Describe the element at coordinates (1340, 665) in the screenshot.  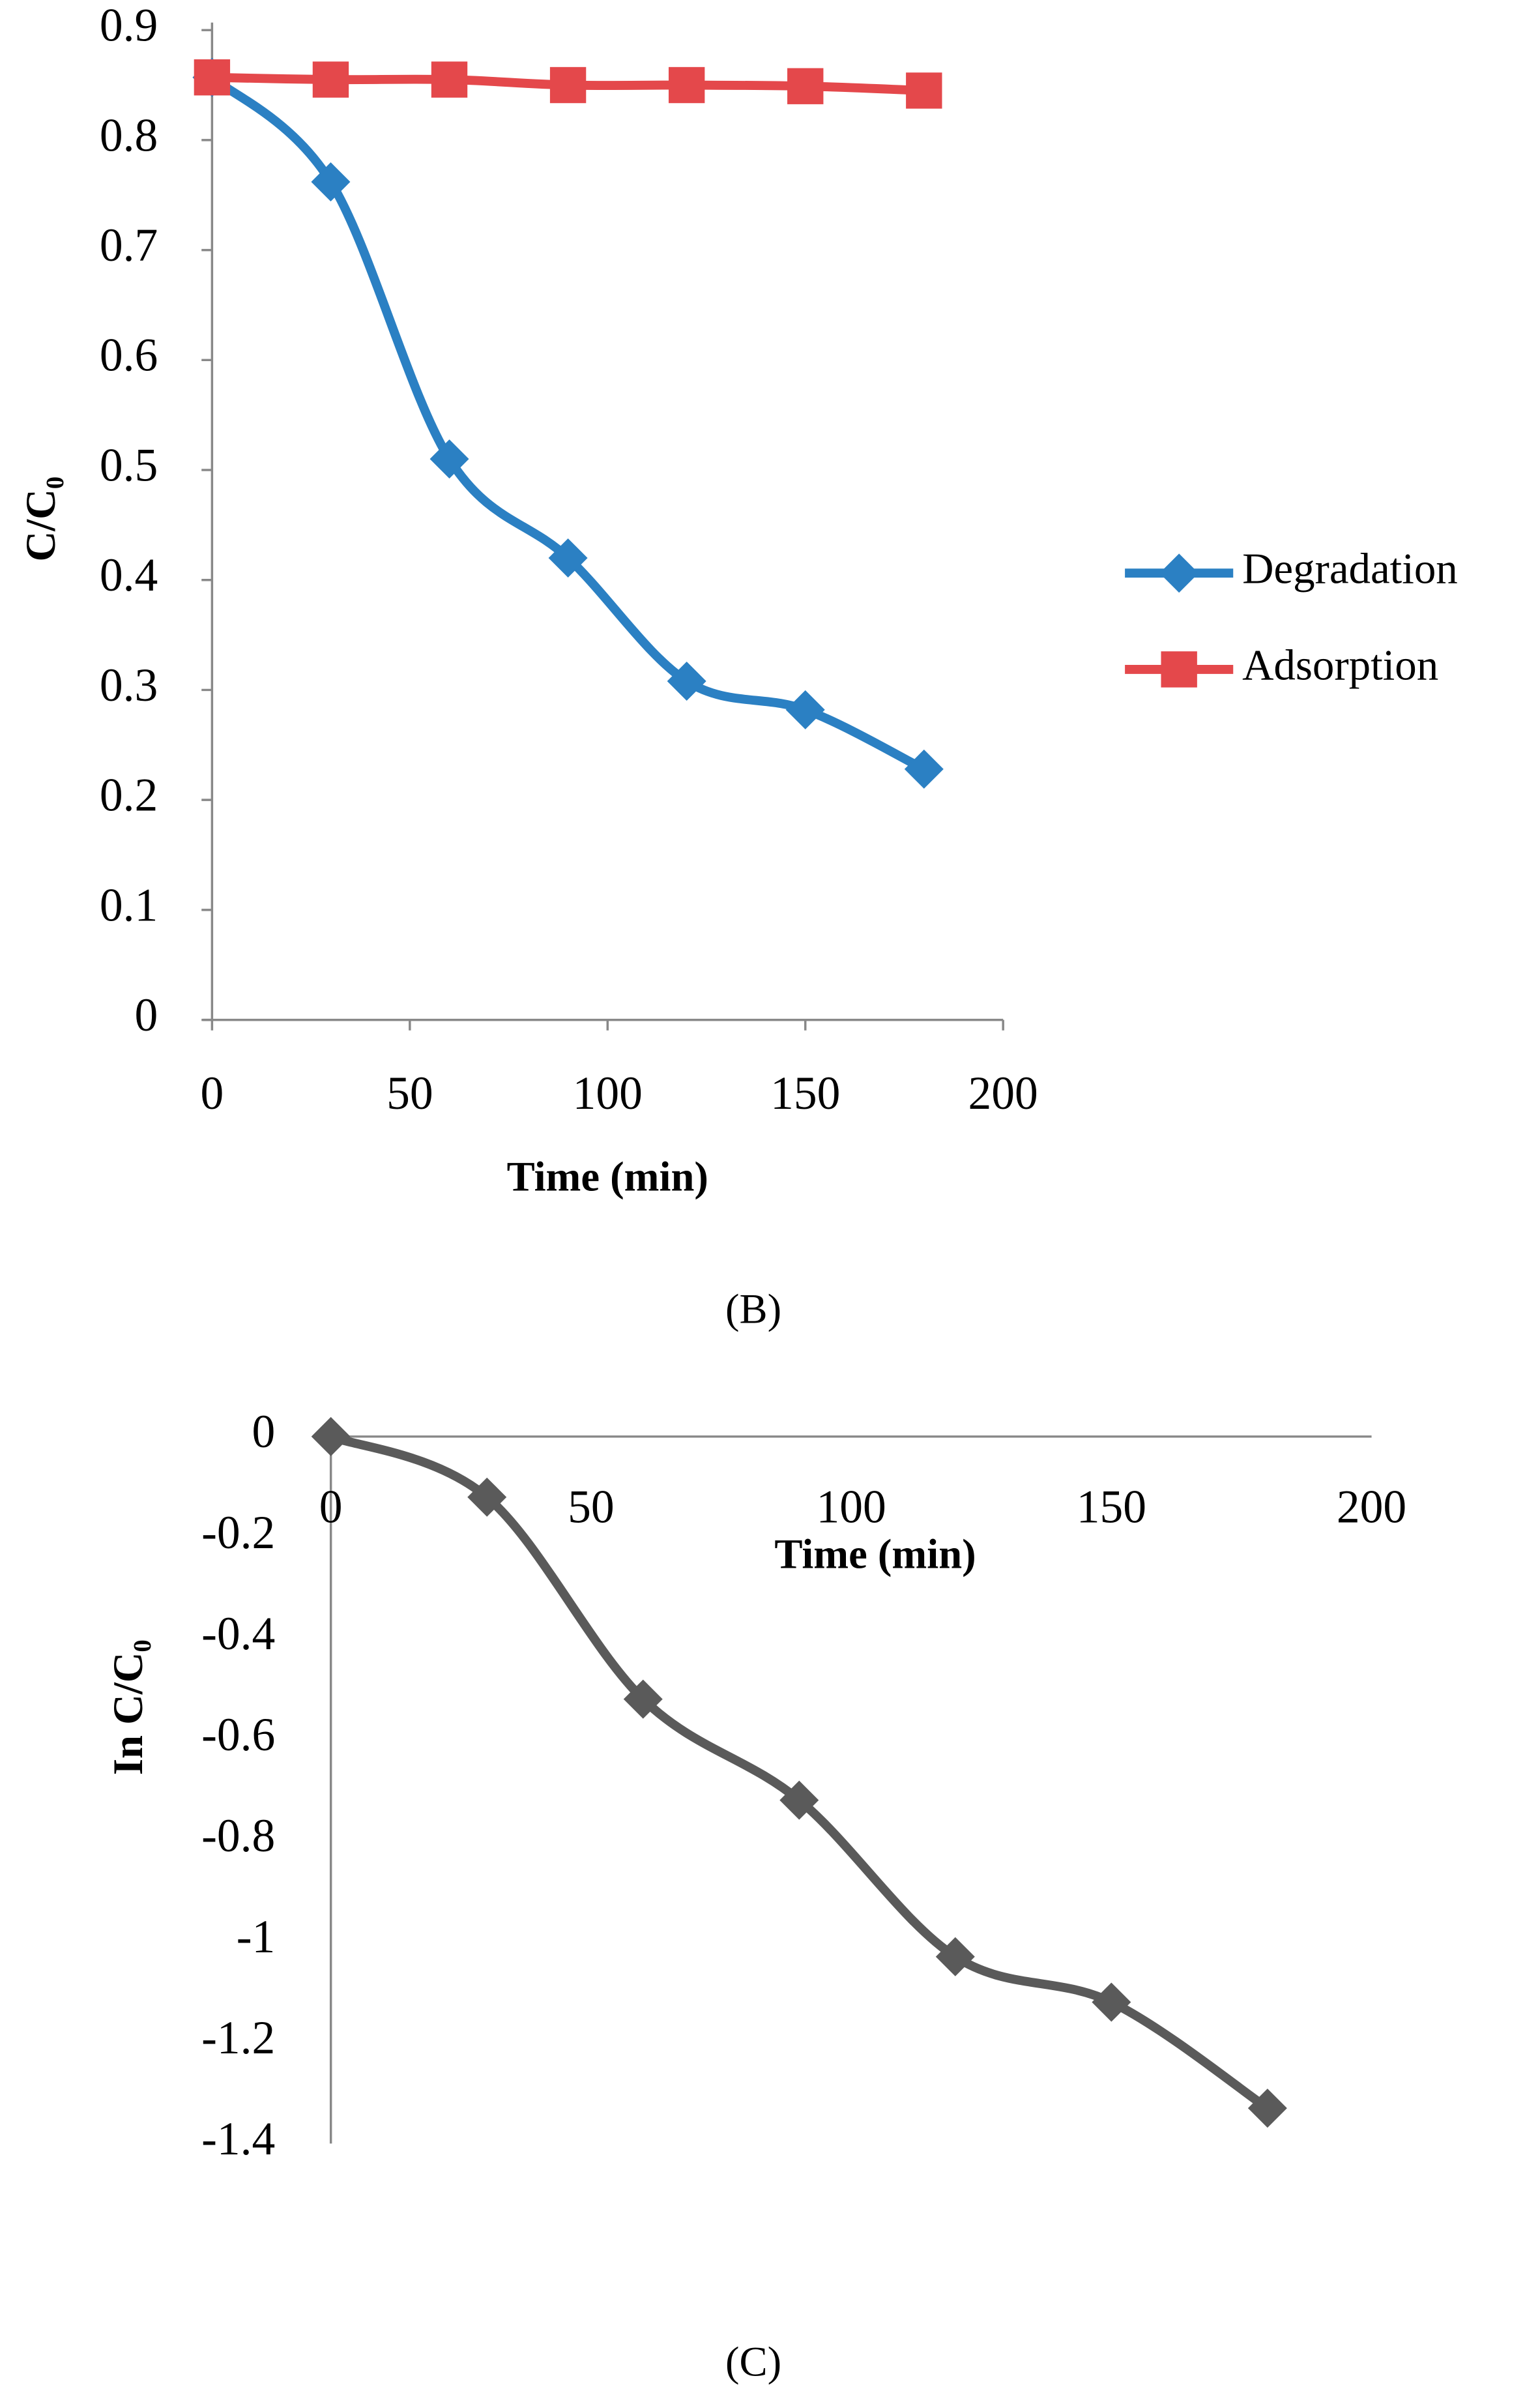
I see `legend-label: Adsorption` at that location.